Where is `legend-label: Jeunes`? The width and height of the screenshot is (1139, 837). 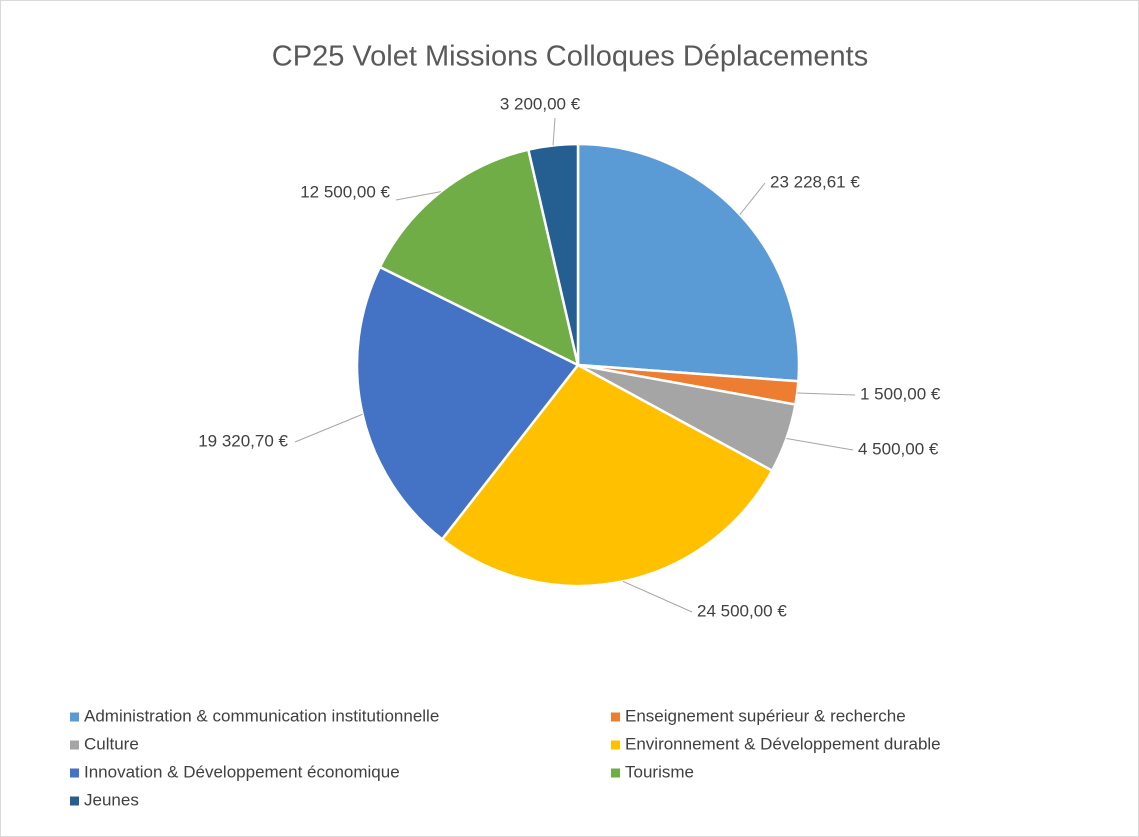 legend-label: Jeunes is located at coordinates (111, 799).